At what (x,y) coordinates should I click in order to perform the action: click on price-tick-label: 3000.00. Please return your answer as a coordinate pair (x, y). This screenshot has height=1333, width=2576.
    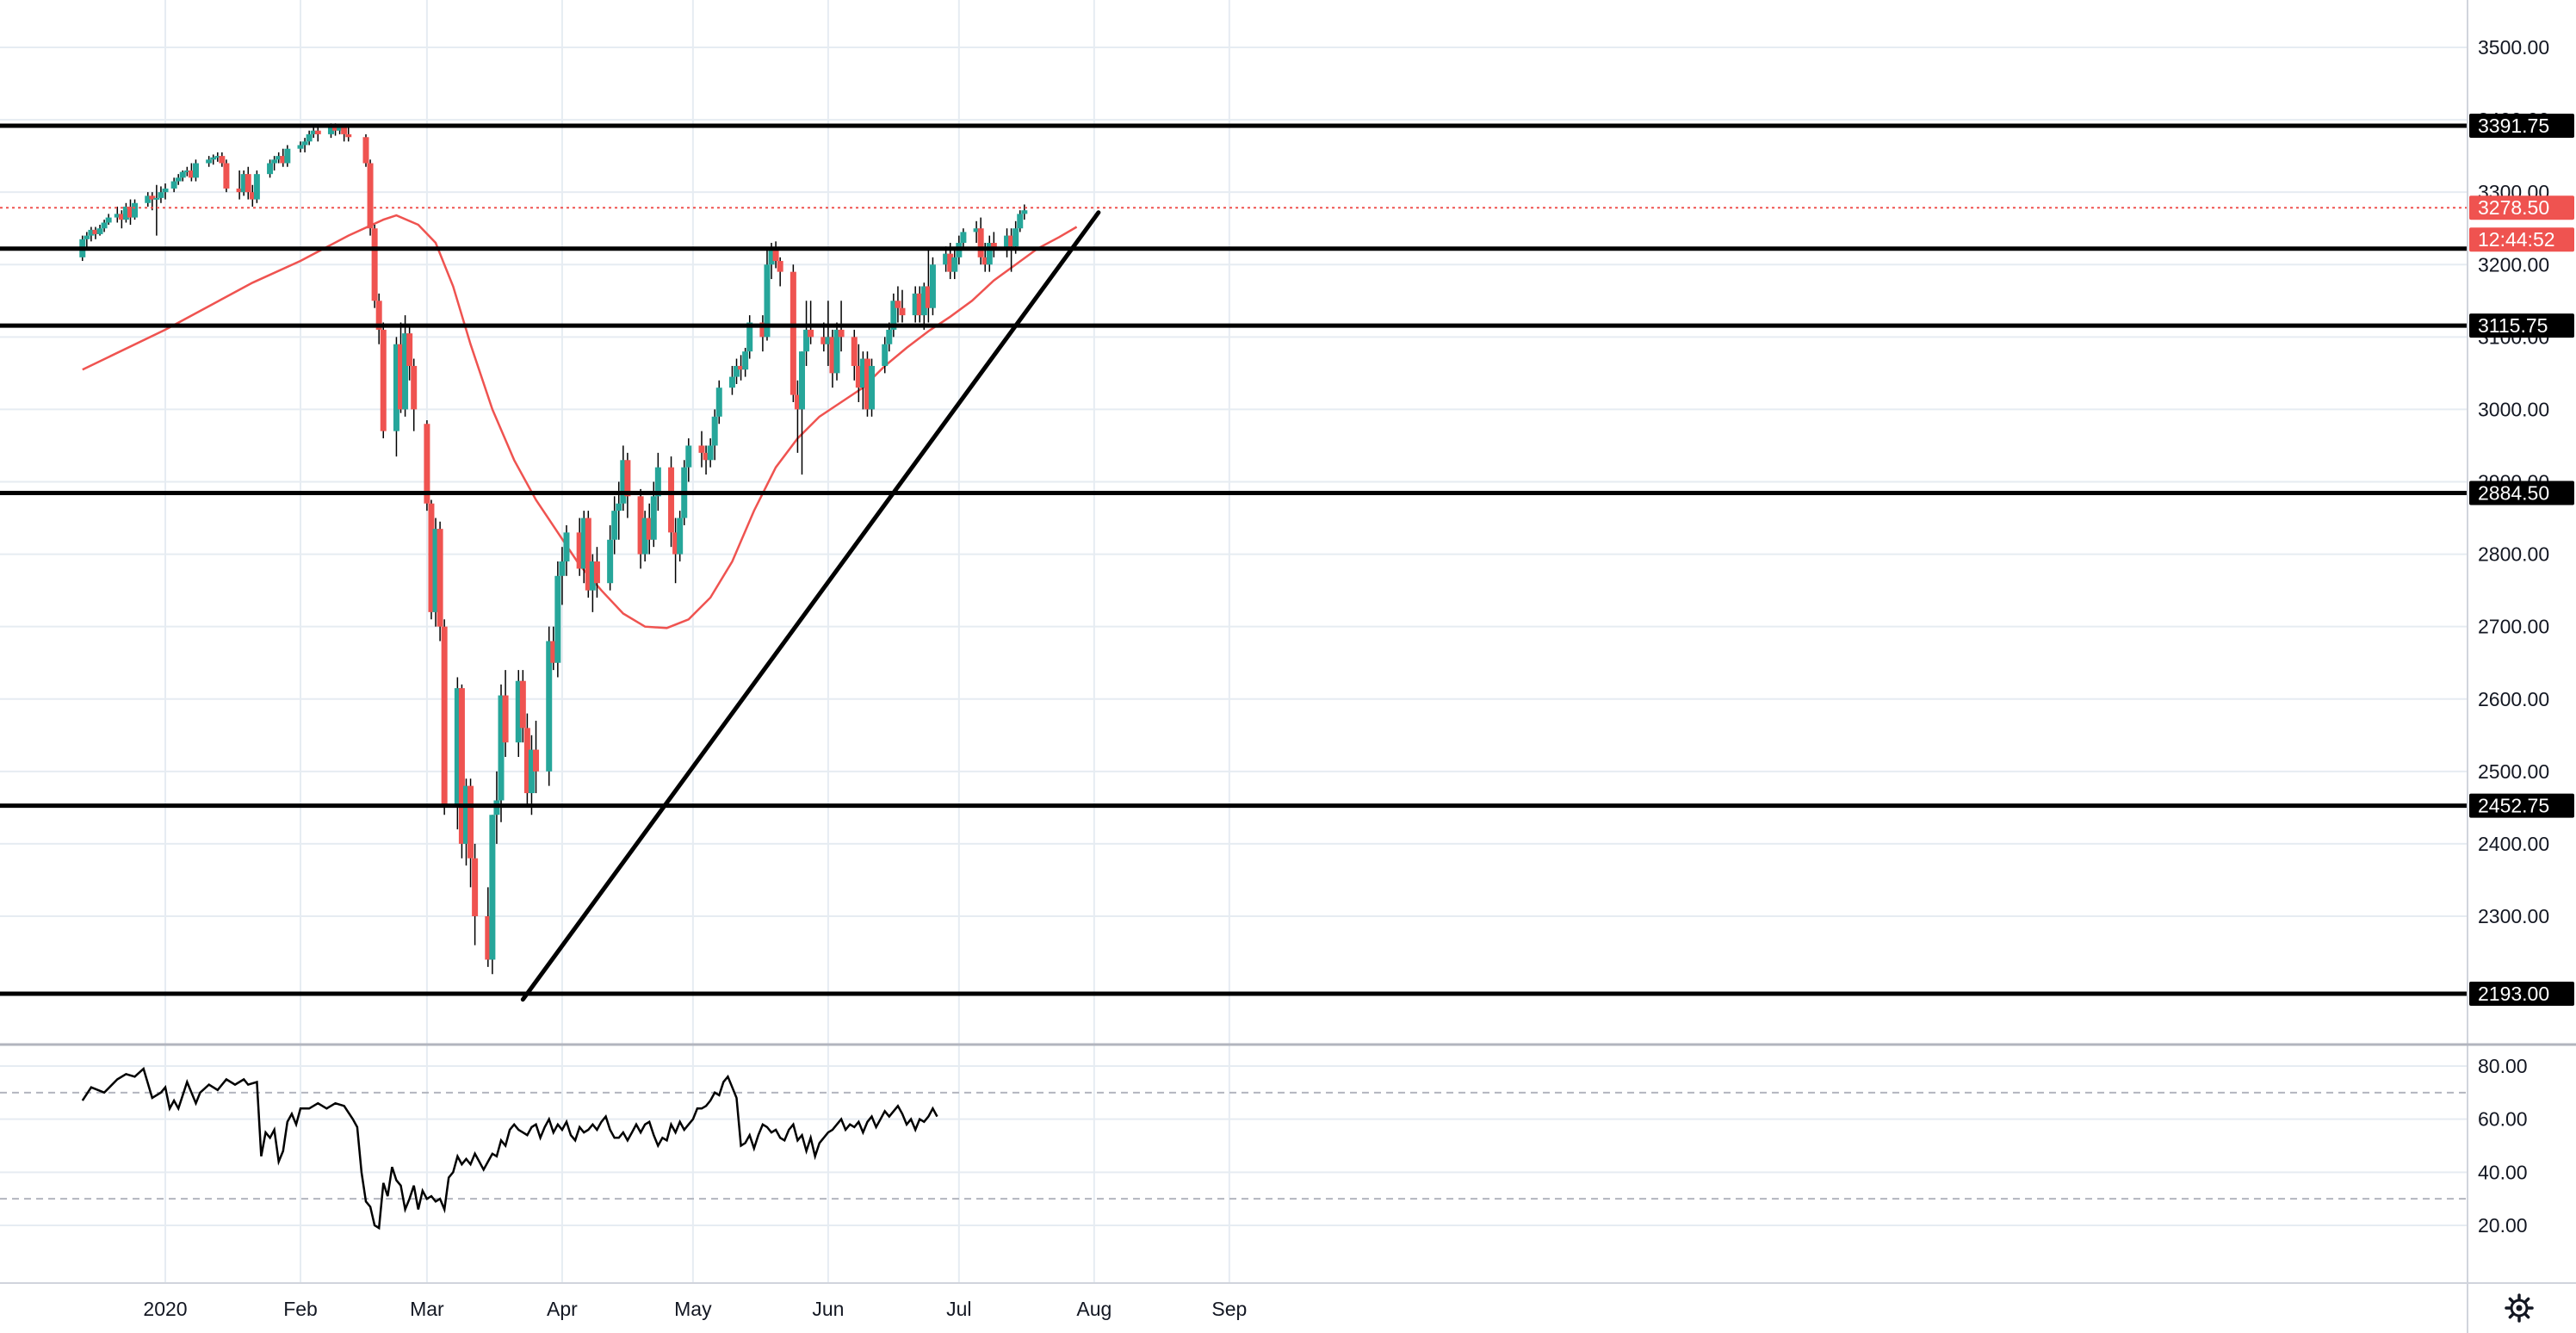
    Looking at the image, I should click on (2514, 409).